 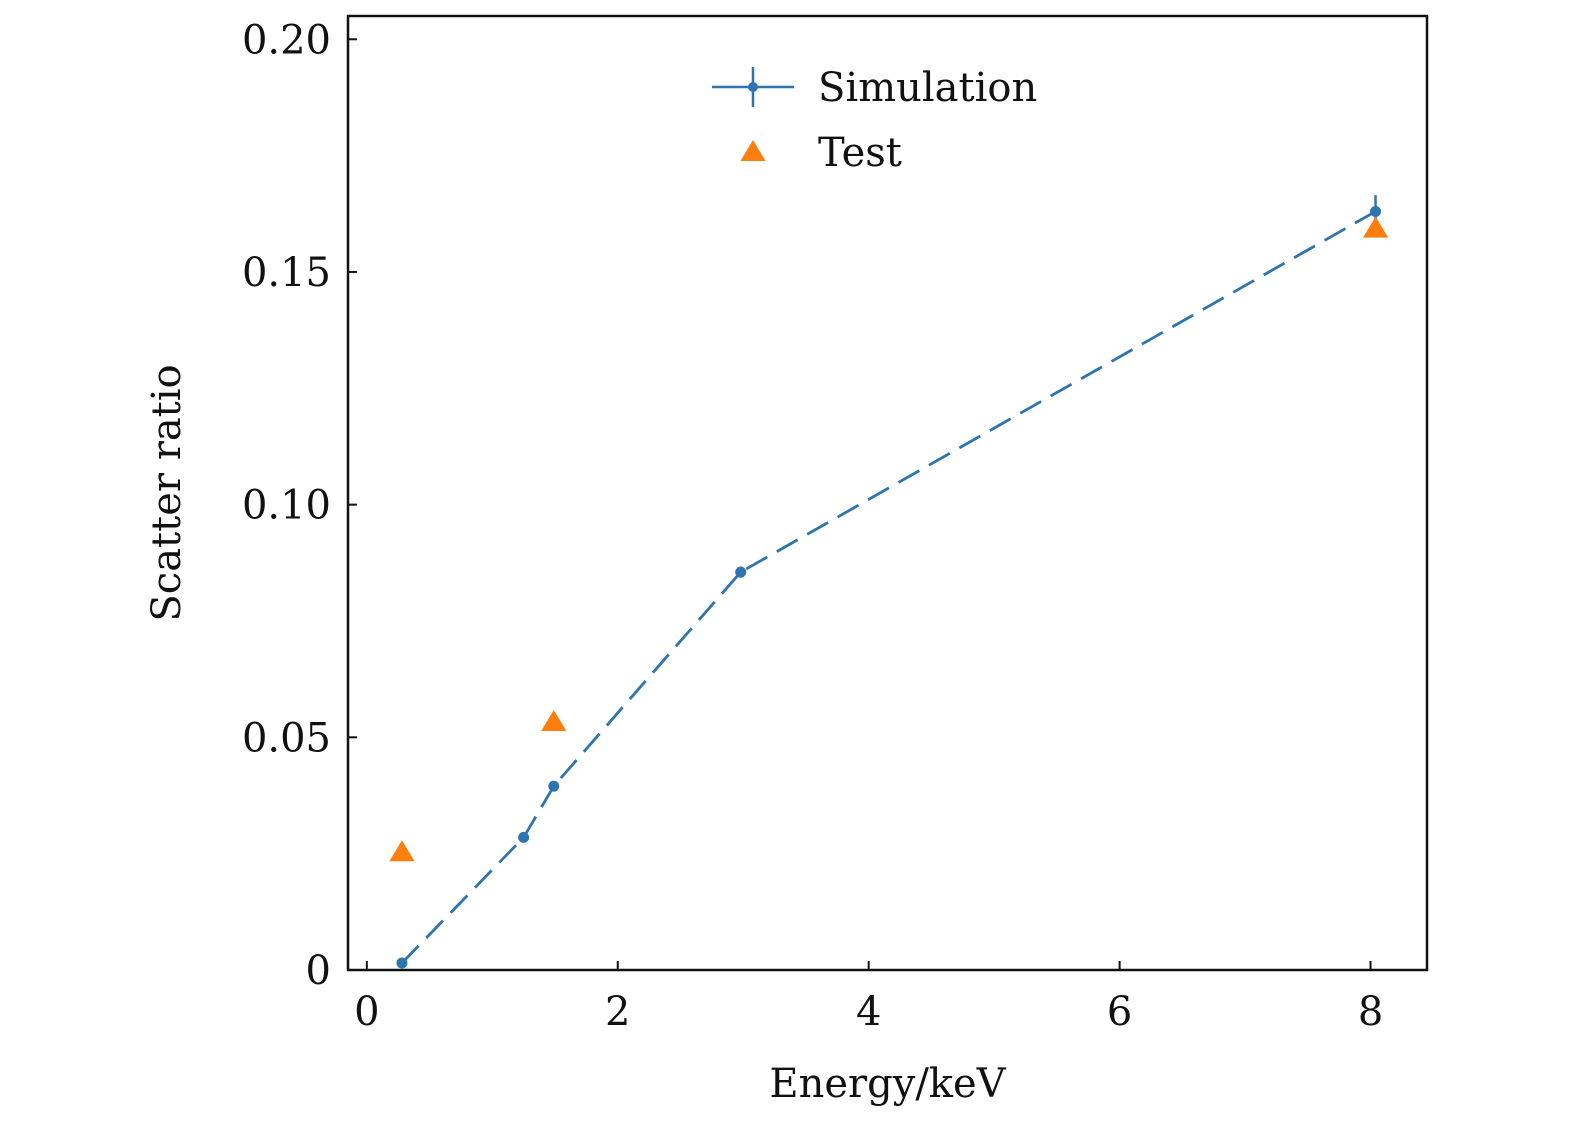 I want to click on x-axis-label: Energy/keV, so click(x=887, y=1084).